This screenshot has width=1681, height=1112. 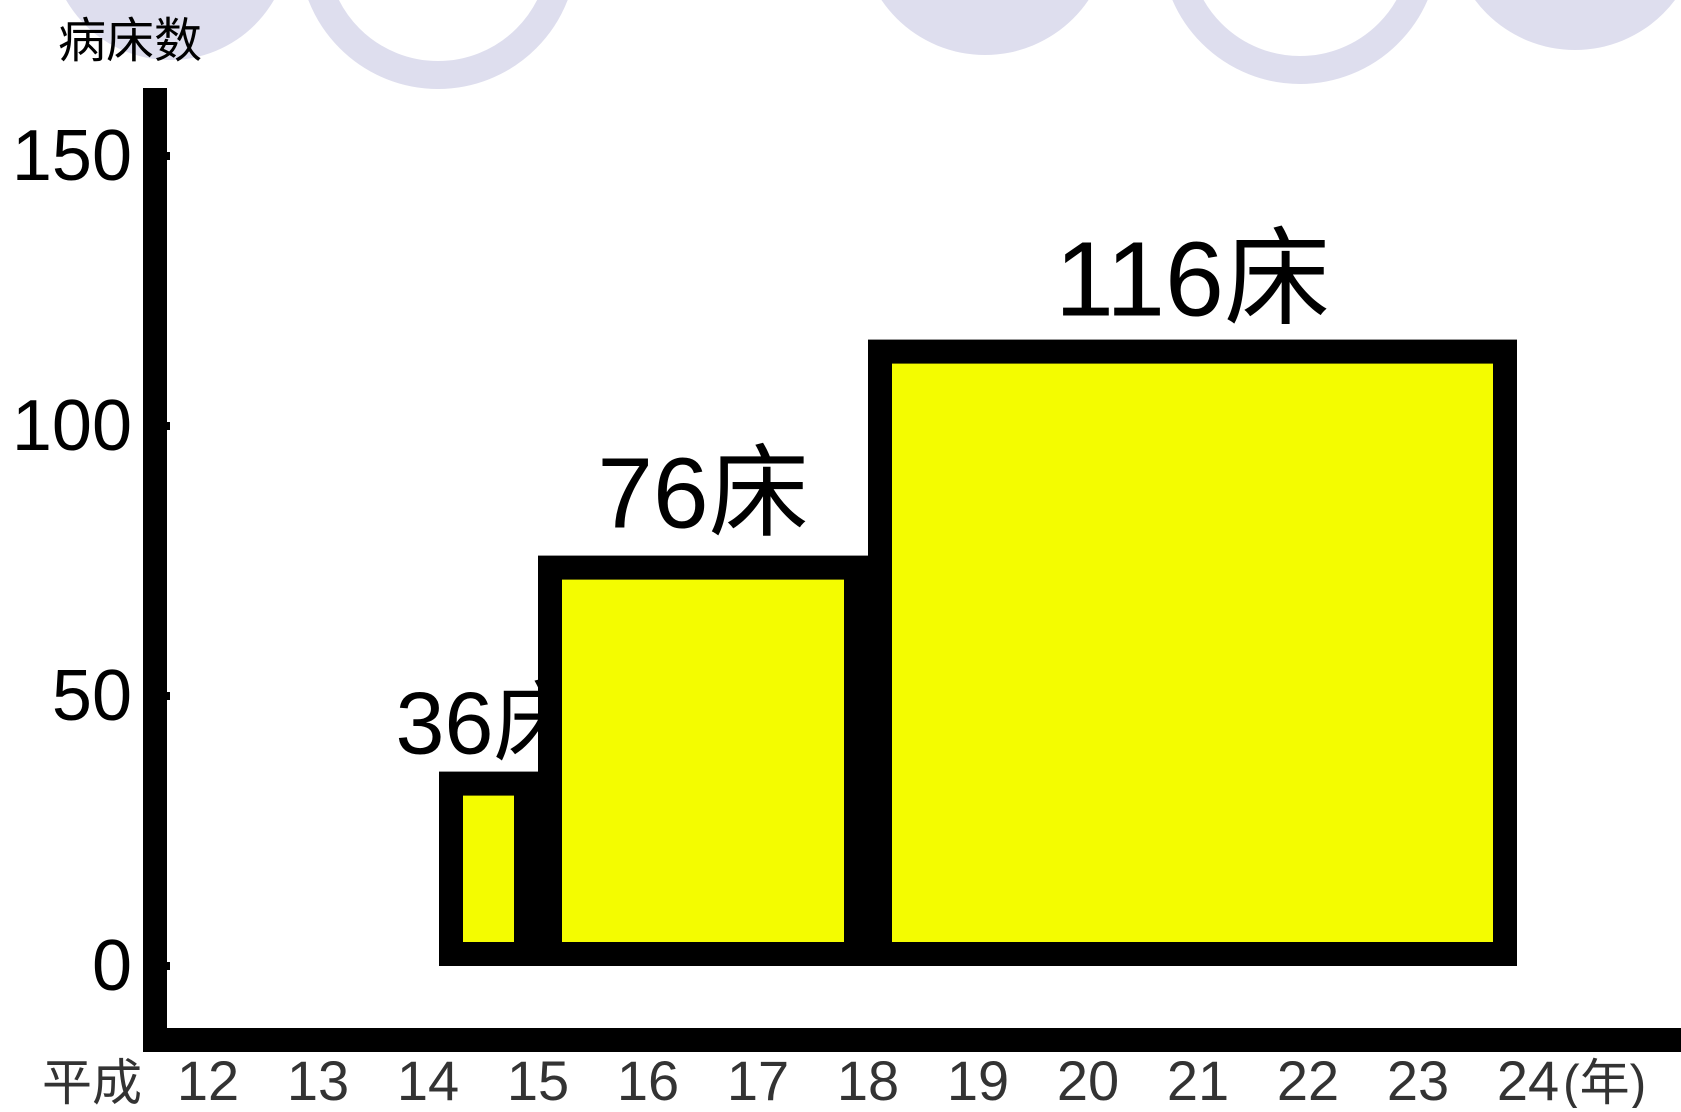 I want to click on x-tick-label: 12, so click(x=208, y=1078).